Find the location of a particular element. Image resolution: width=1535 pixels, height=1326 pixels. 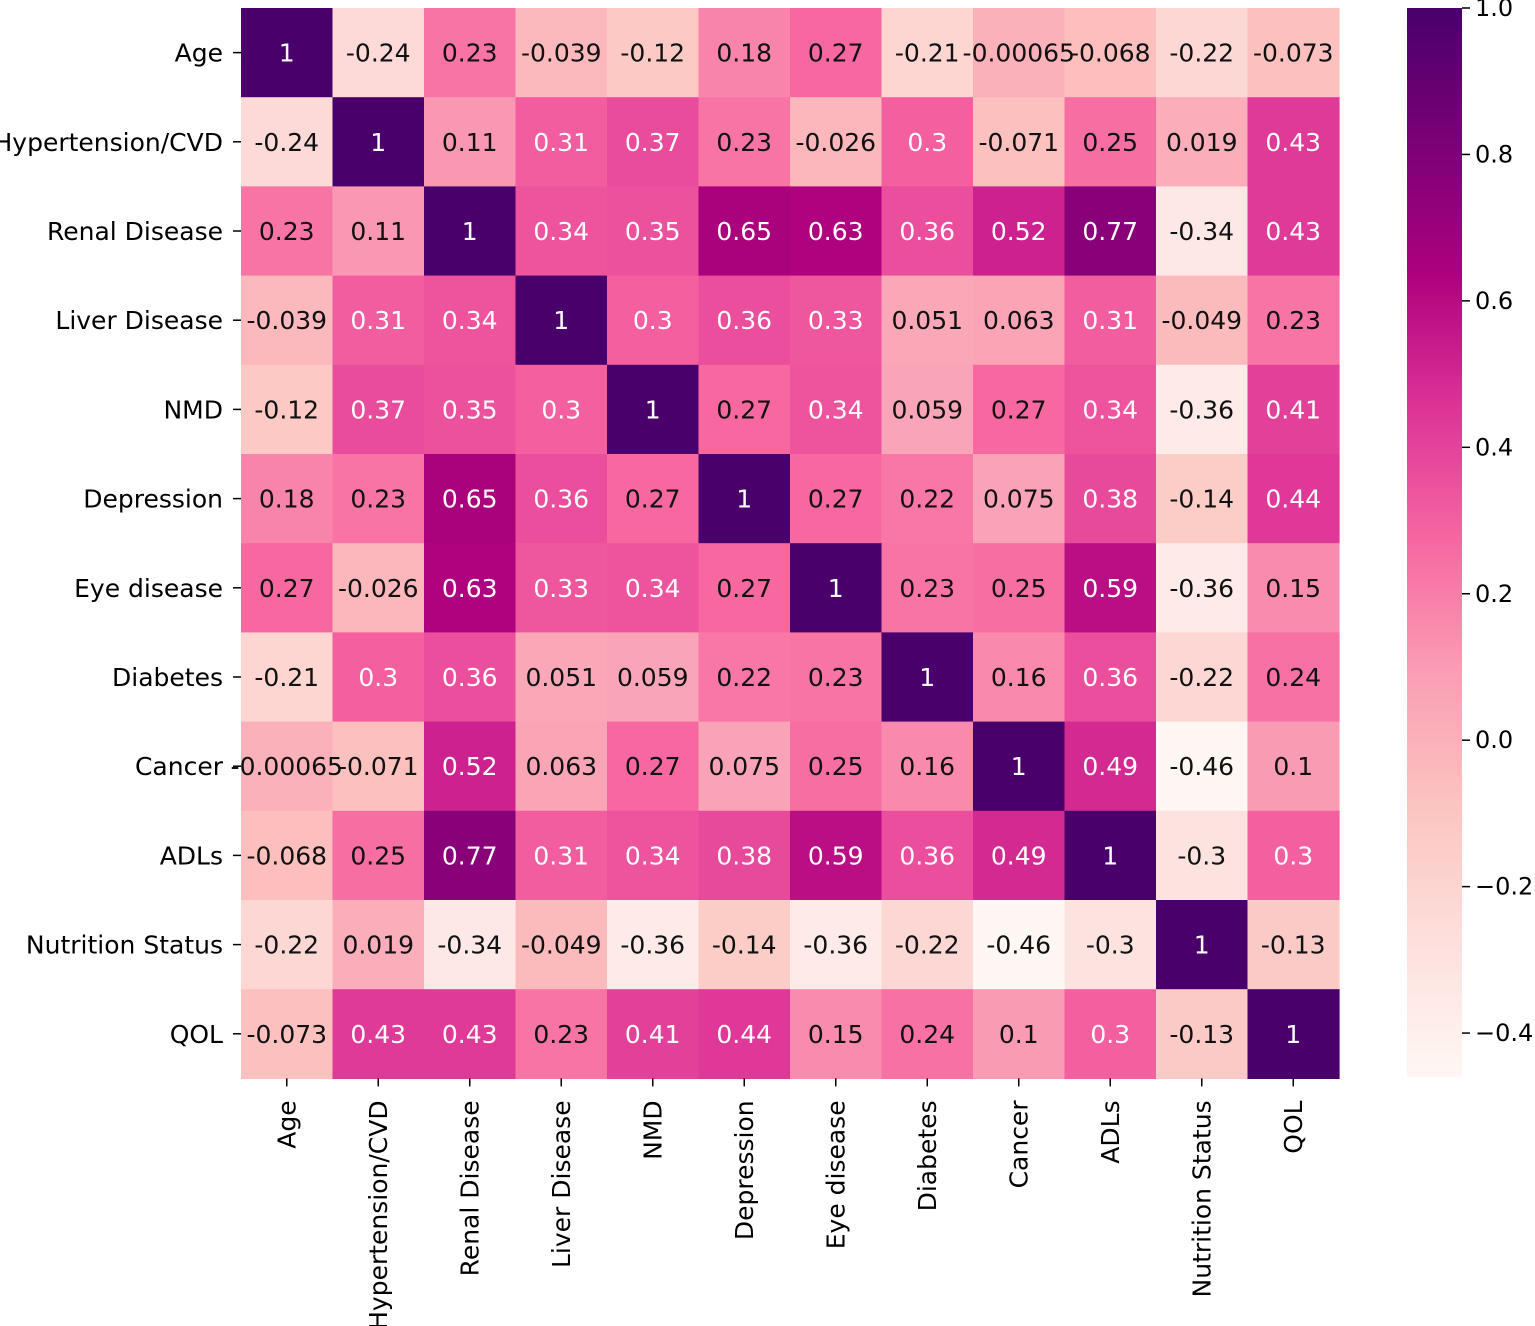

heatmap-cell-label: -0.068 is located at coordinates (1110, 53).